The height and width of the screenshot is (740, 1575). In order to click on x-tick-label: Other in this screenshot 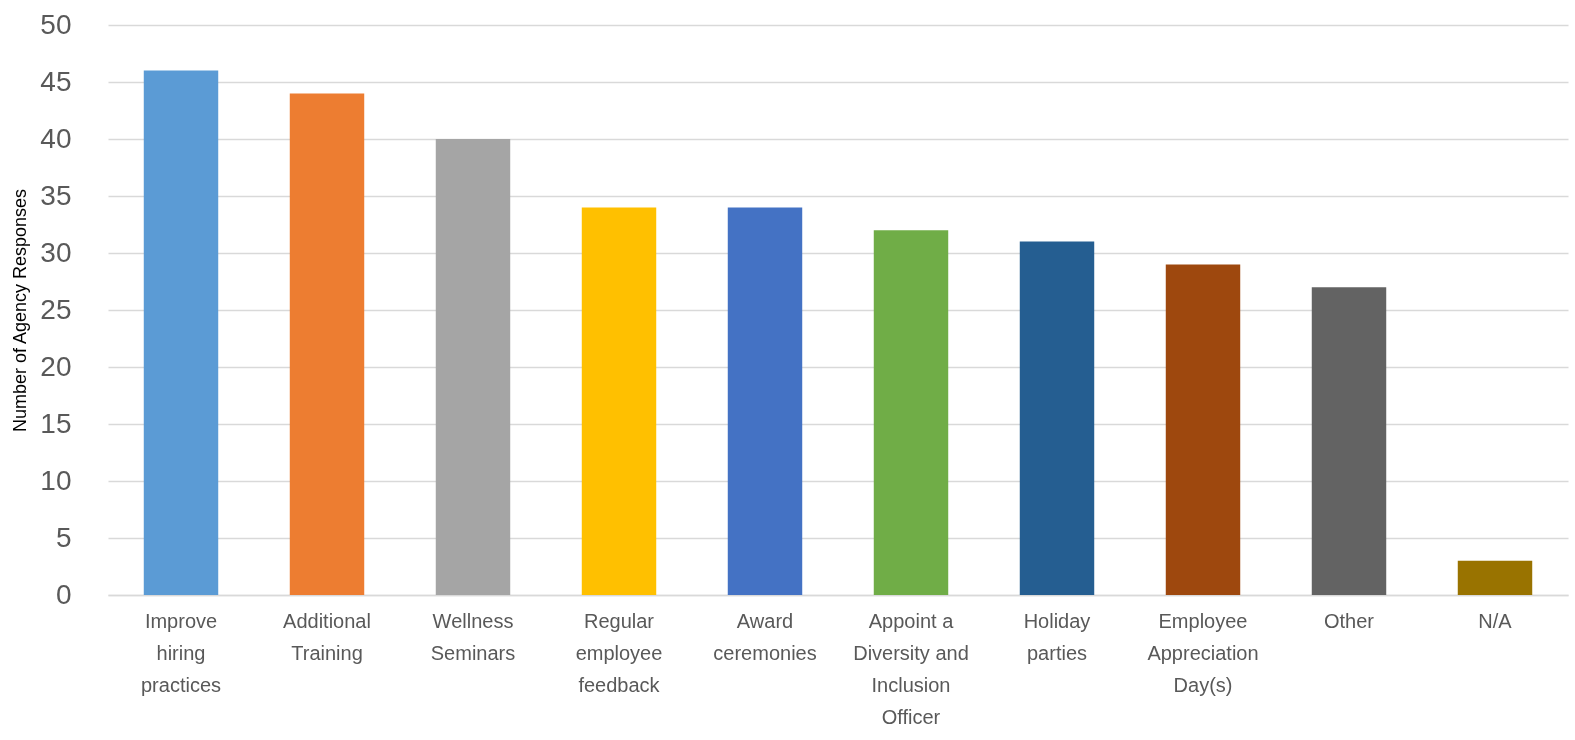, I will do `click(1349, 620)`.